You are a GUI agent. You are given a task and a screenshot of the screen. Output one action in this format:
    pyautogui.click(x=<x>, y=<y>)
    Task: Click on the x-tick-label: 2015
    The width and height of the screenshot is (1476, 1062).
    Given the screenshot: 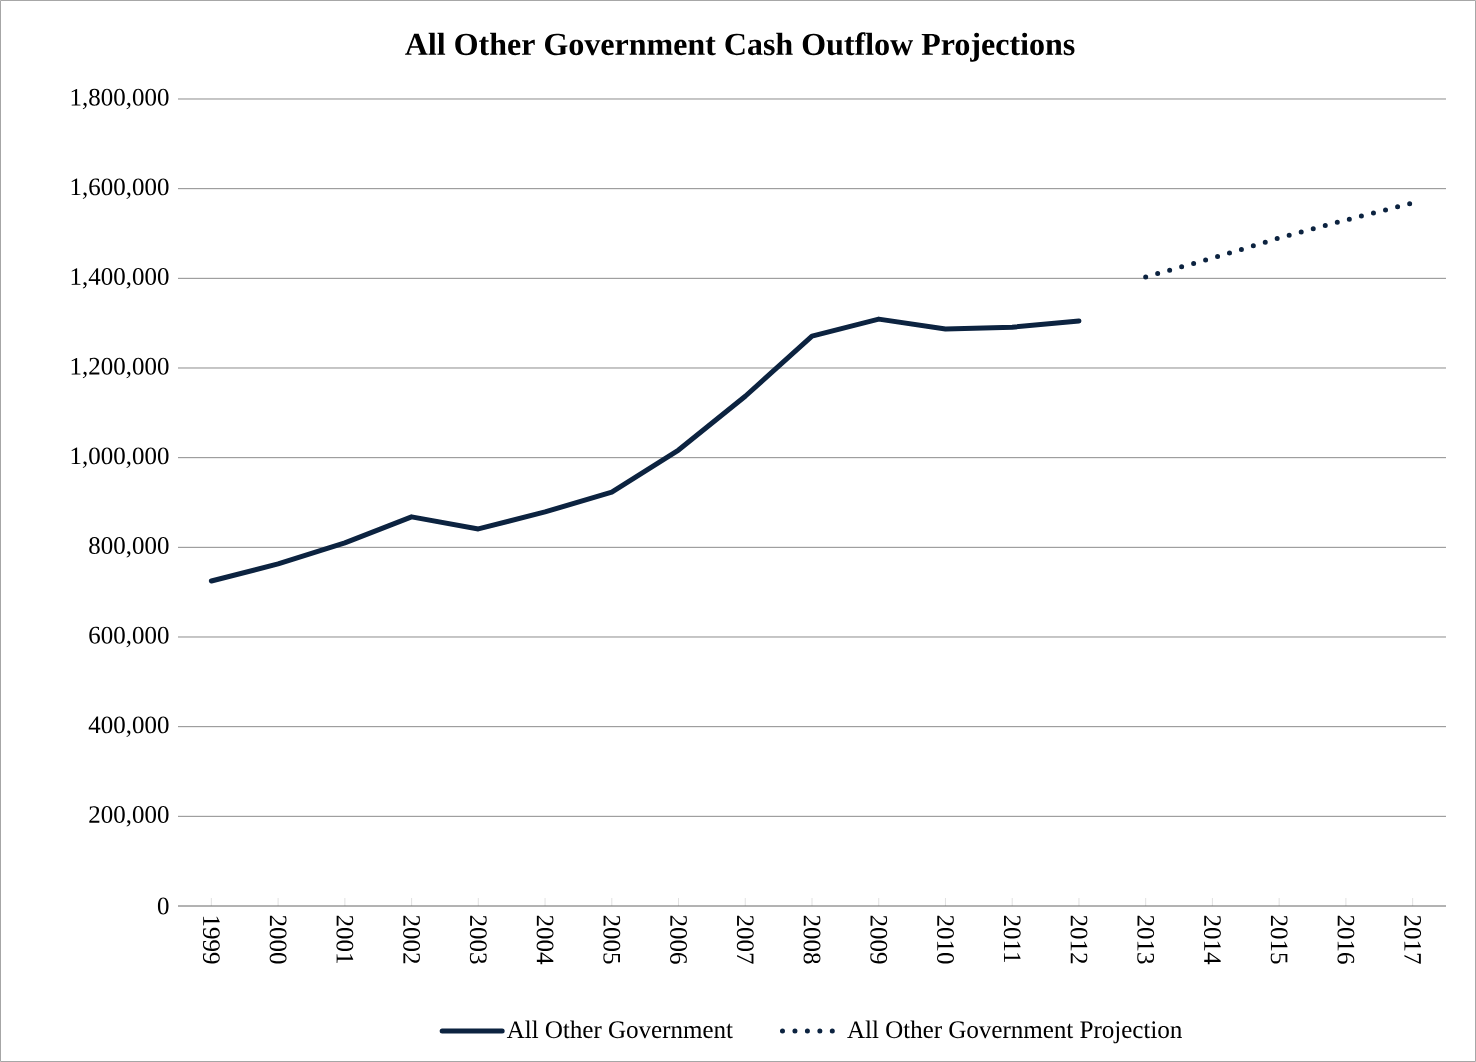 What is the action you would take?
    pyautogui.click(x=1279, y=939)
    